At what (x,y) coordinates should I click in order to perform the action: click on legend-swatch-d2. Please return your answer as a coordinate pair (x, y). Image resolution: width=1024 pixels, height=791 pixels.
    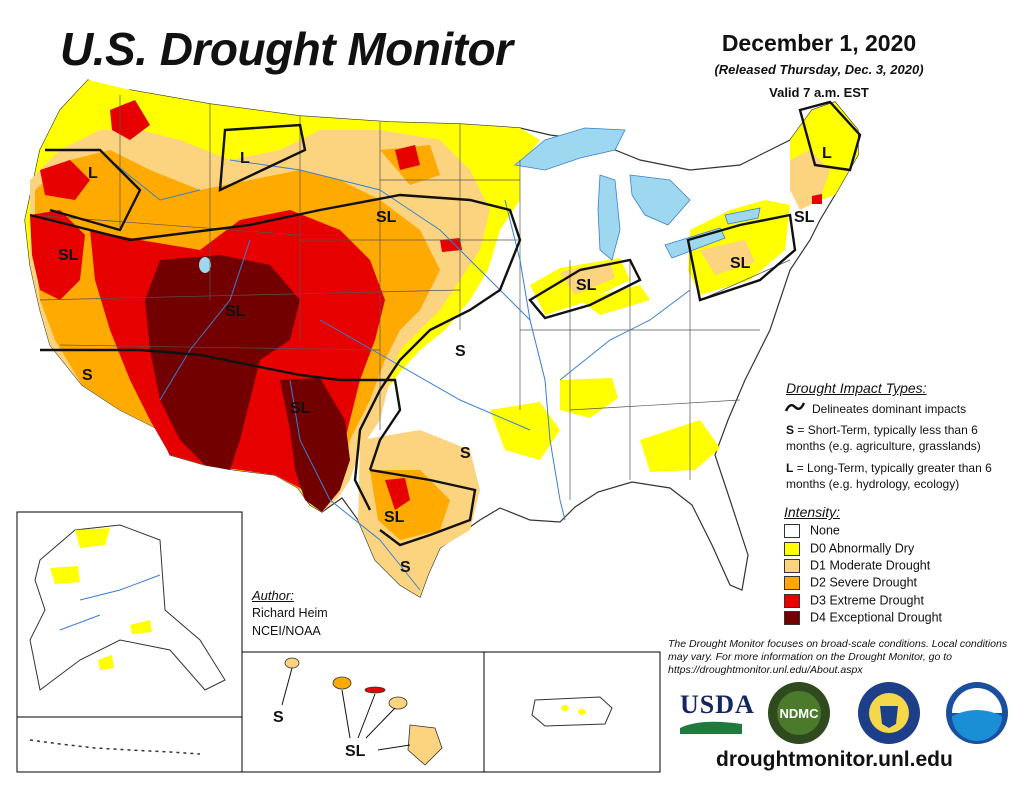
    Looking at the image, I should click on (792, 582).